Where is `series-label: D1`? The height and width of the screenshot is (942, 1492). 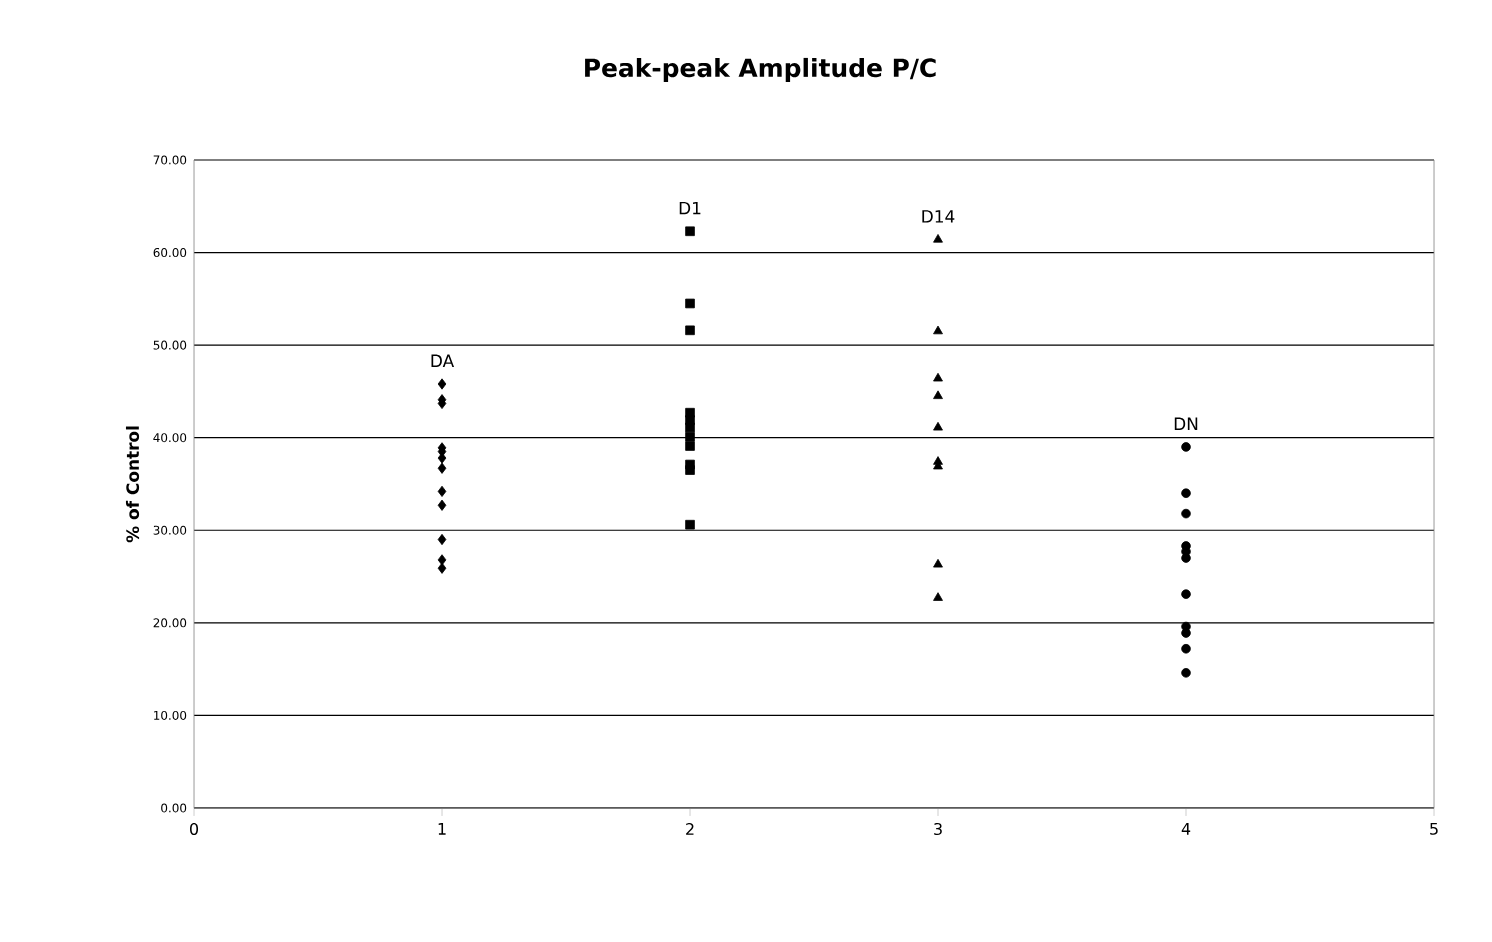 series-label: D1 is located at coordinates (690, 208).